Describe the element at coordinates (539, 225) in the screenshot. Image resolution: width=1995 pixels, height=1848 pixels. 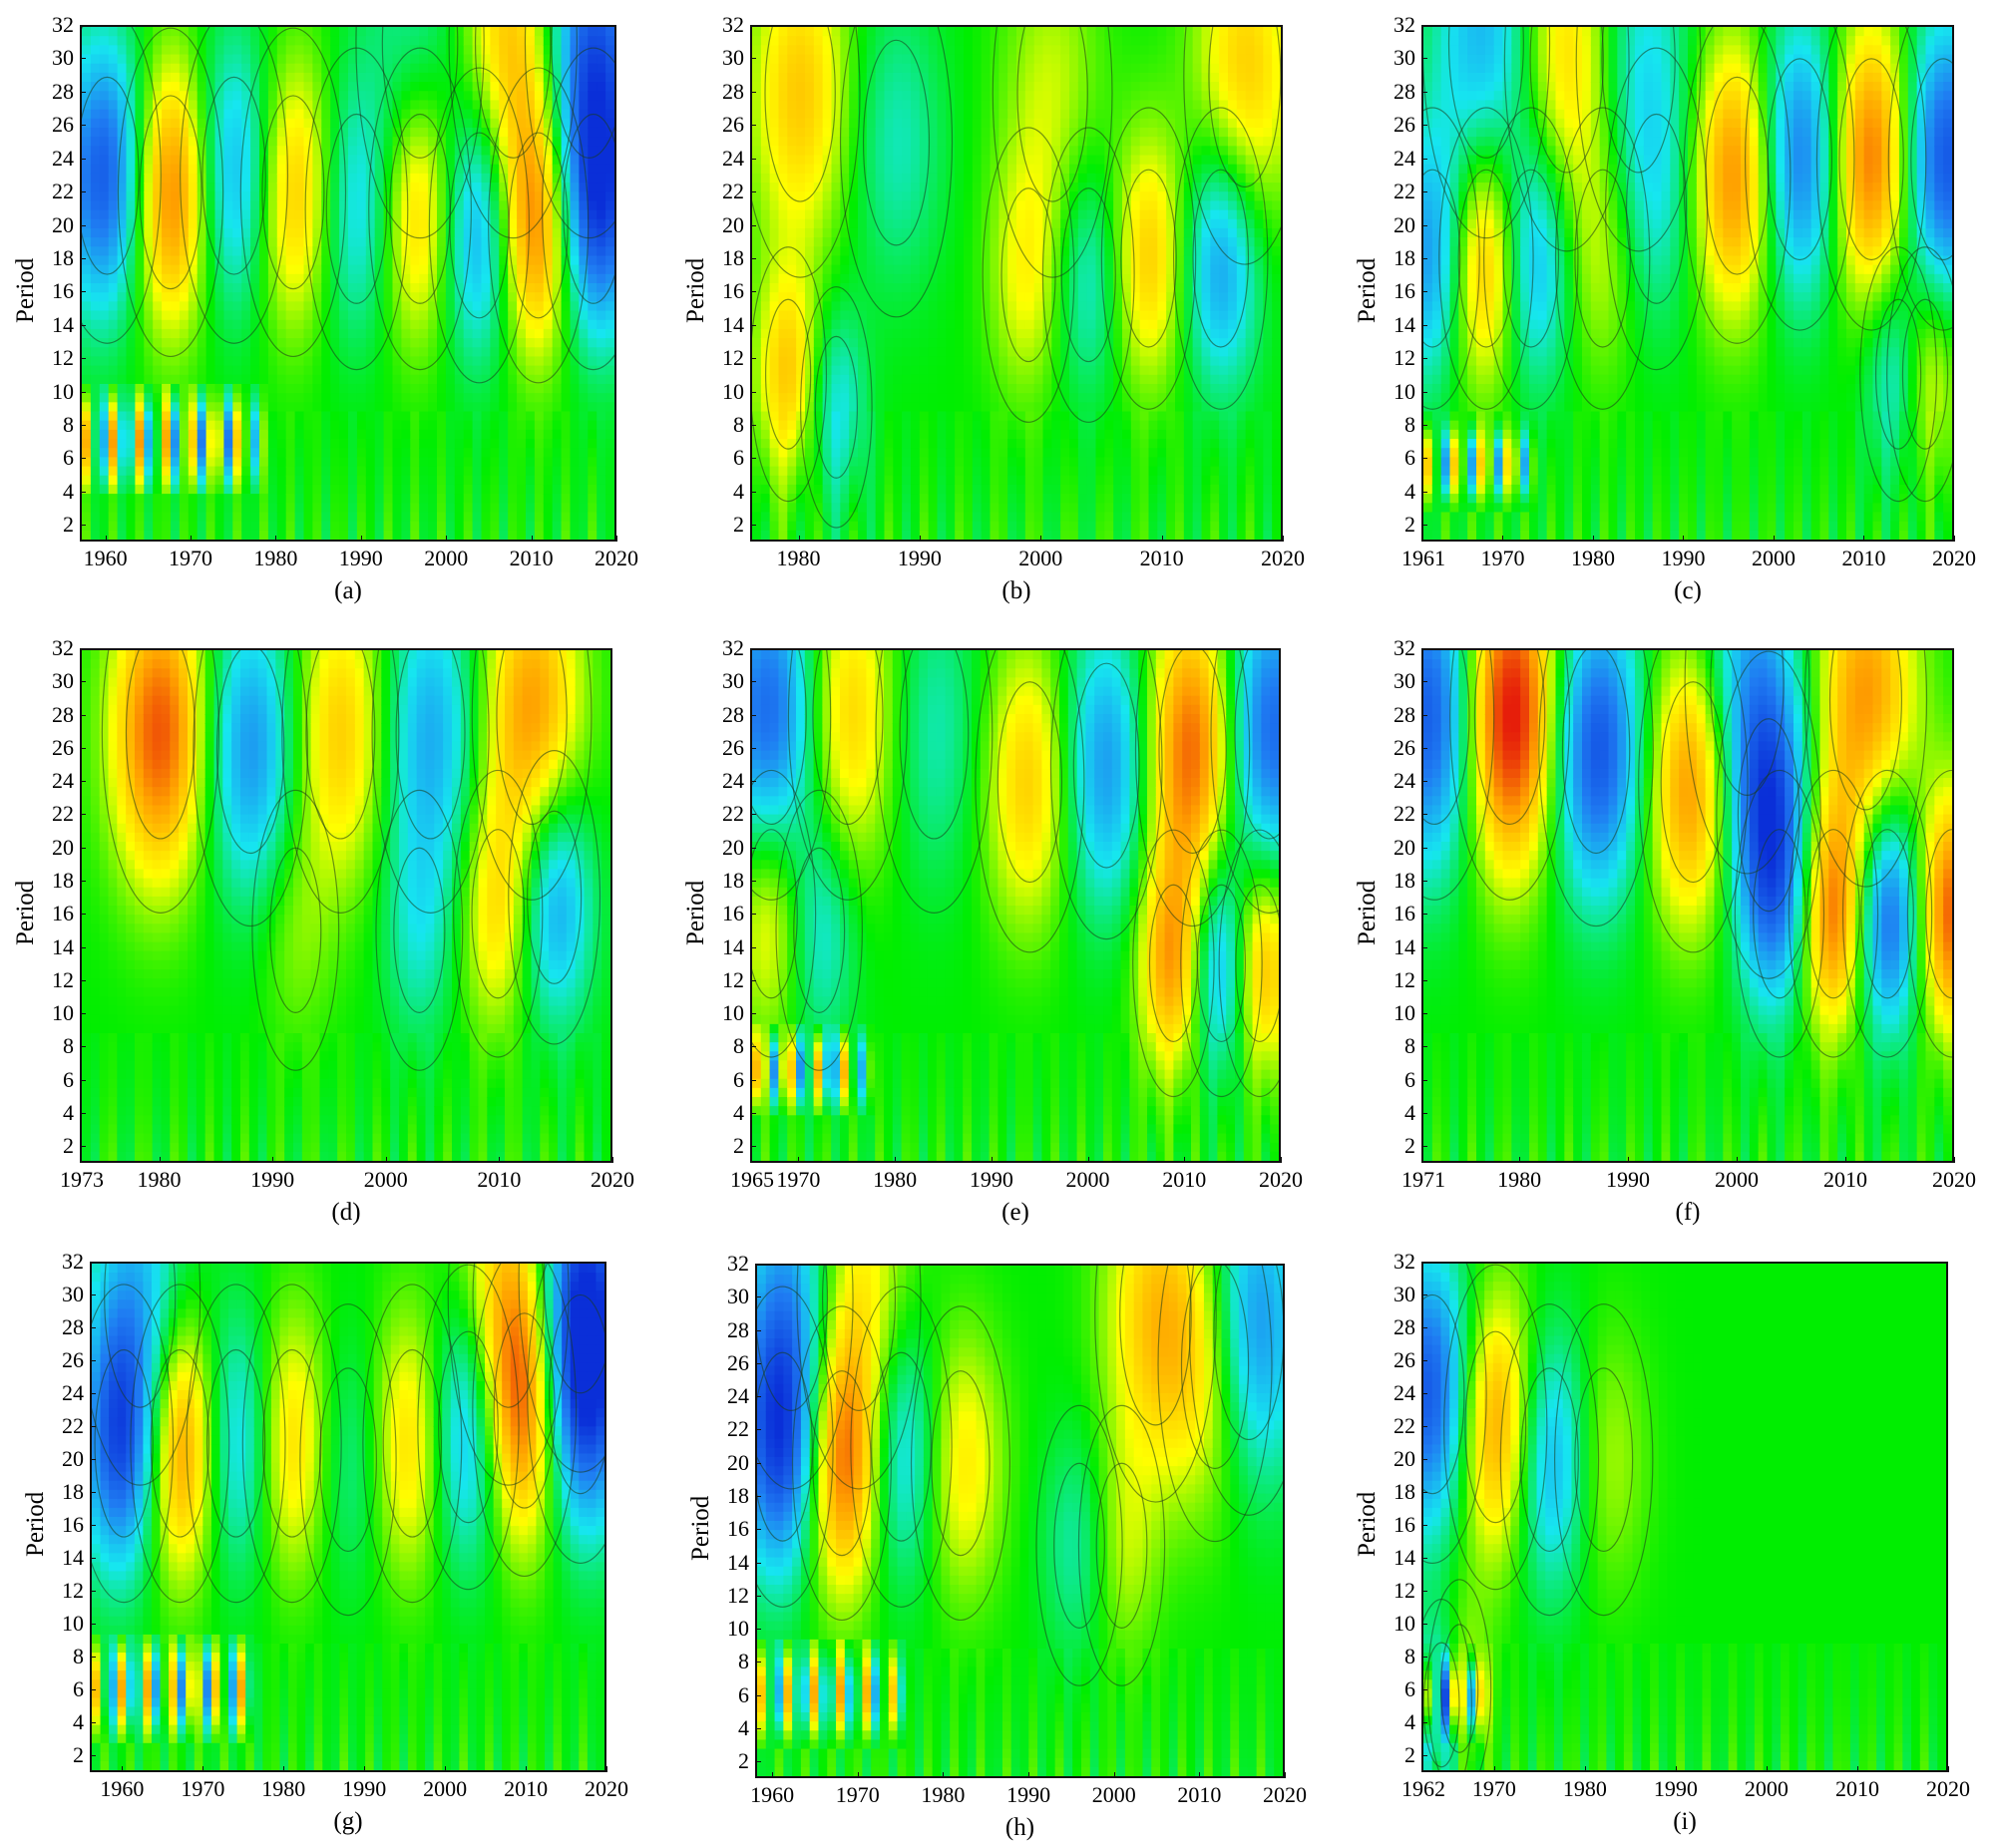
I see `contour-line` at that location.